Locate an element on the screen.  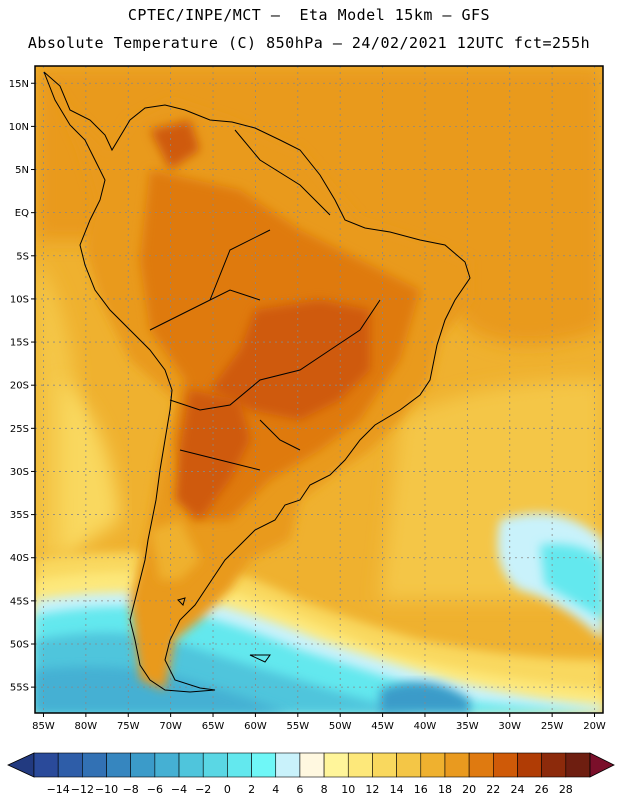
colorbar-label: 12 is located at coordinates (372, 789).